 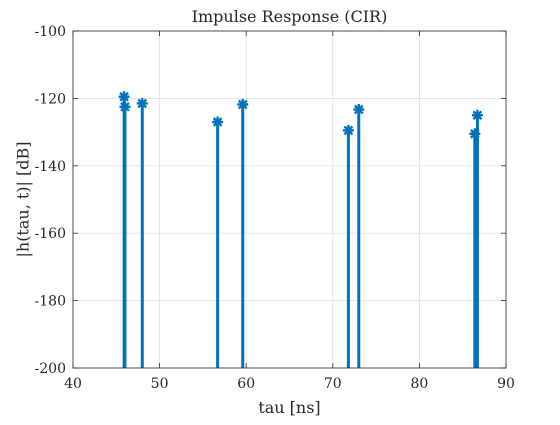 I want to click on y-tick-label: -140, so click(x=50, y=167).